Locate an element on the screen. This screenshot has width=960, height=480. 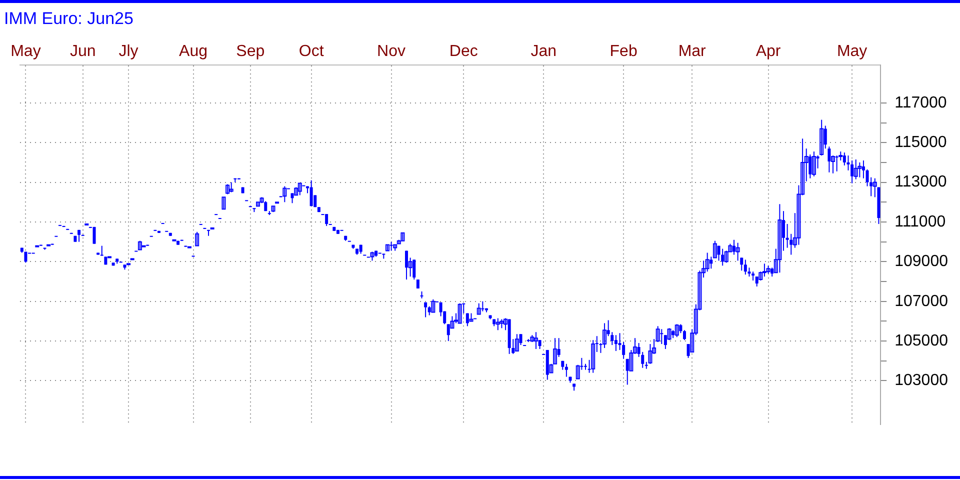
x-tick-label: Nov is located at coordinates (391, 51).